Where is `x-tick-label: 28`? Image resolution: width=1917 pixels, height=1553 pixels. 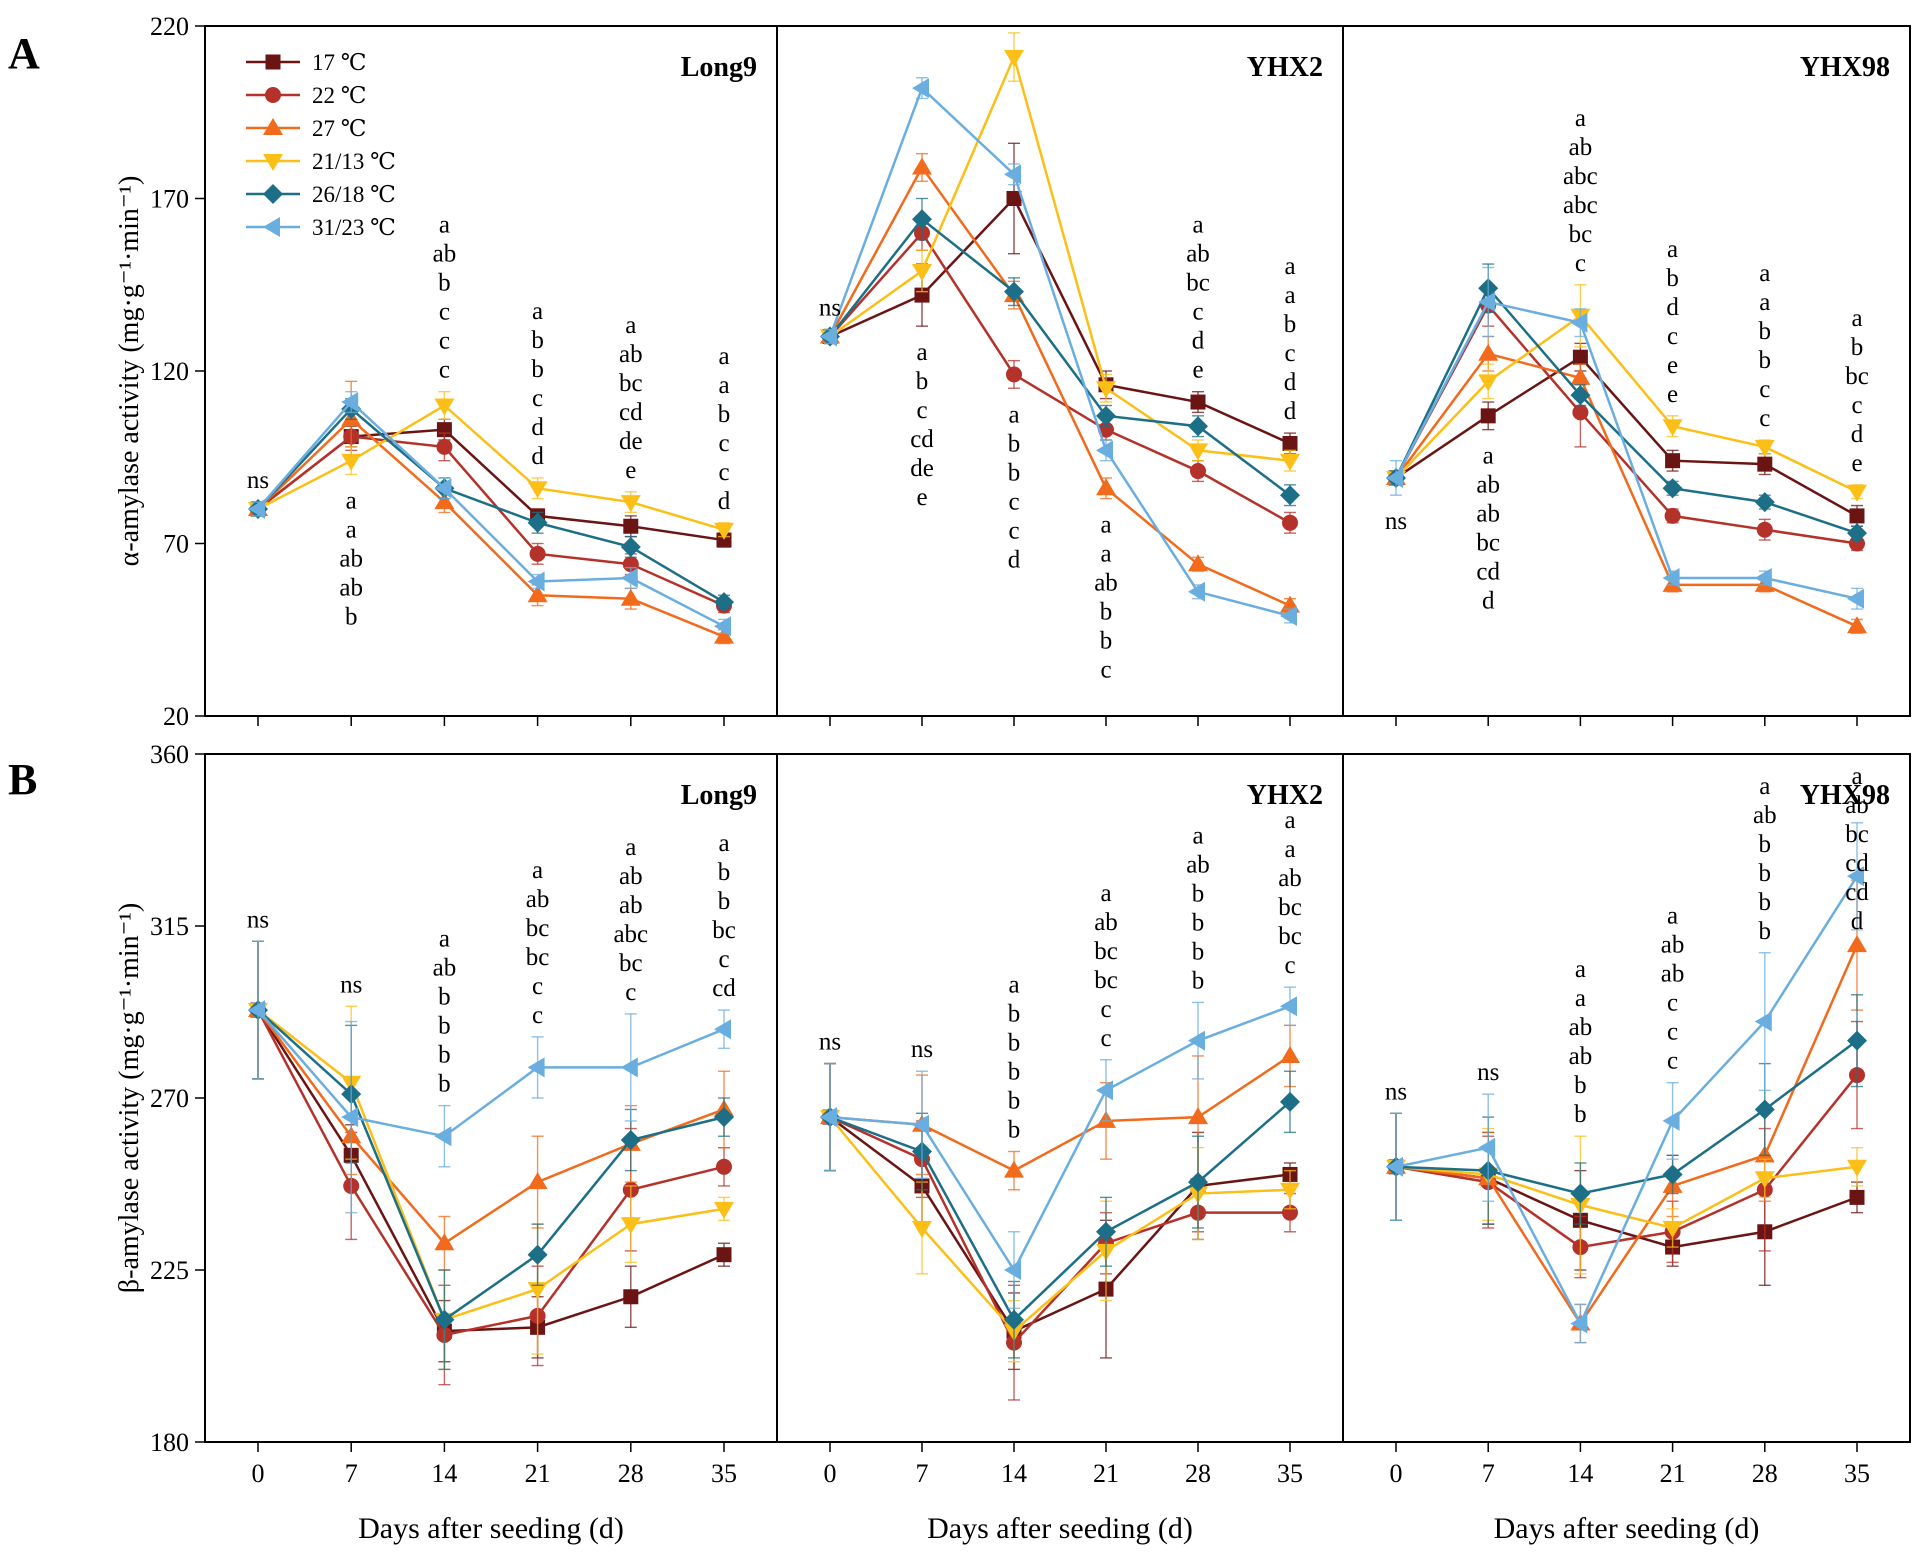 x-tick-label: 28 is located at coordinates (1765, 1473).